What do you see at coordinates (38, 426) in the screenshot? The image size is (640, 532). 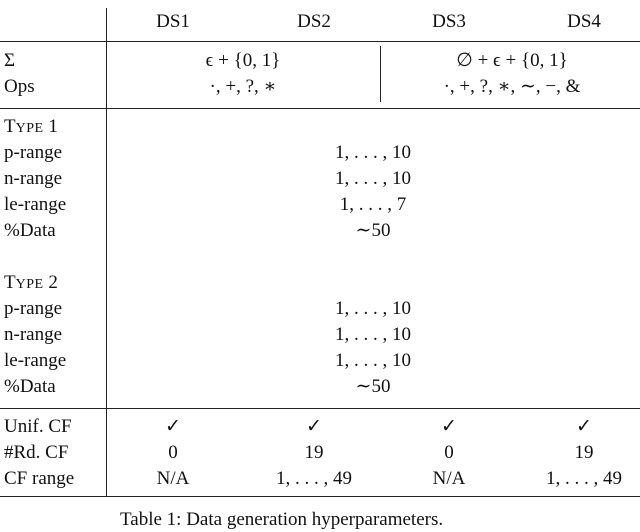 I see `row-label-unif-cf: Unif. CF` at bounding box center [38, 426].